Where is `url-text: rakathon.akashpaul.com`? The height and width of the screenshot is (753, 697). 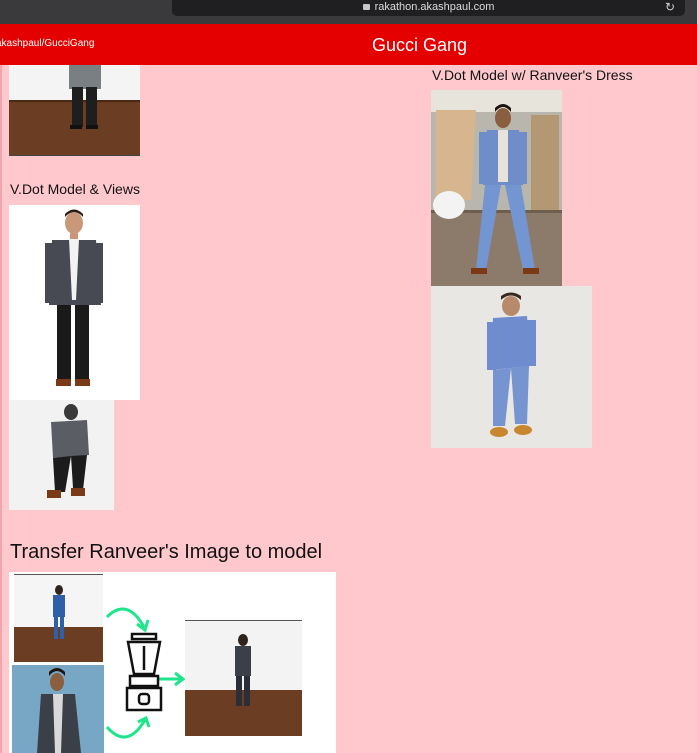
url-text: rakathon.akashpaul.com is located at coordinates (434, 7).